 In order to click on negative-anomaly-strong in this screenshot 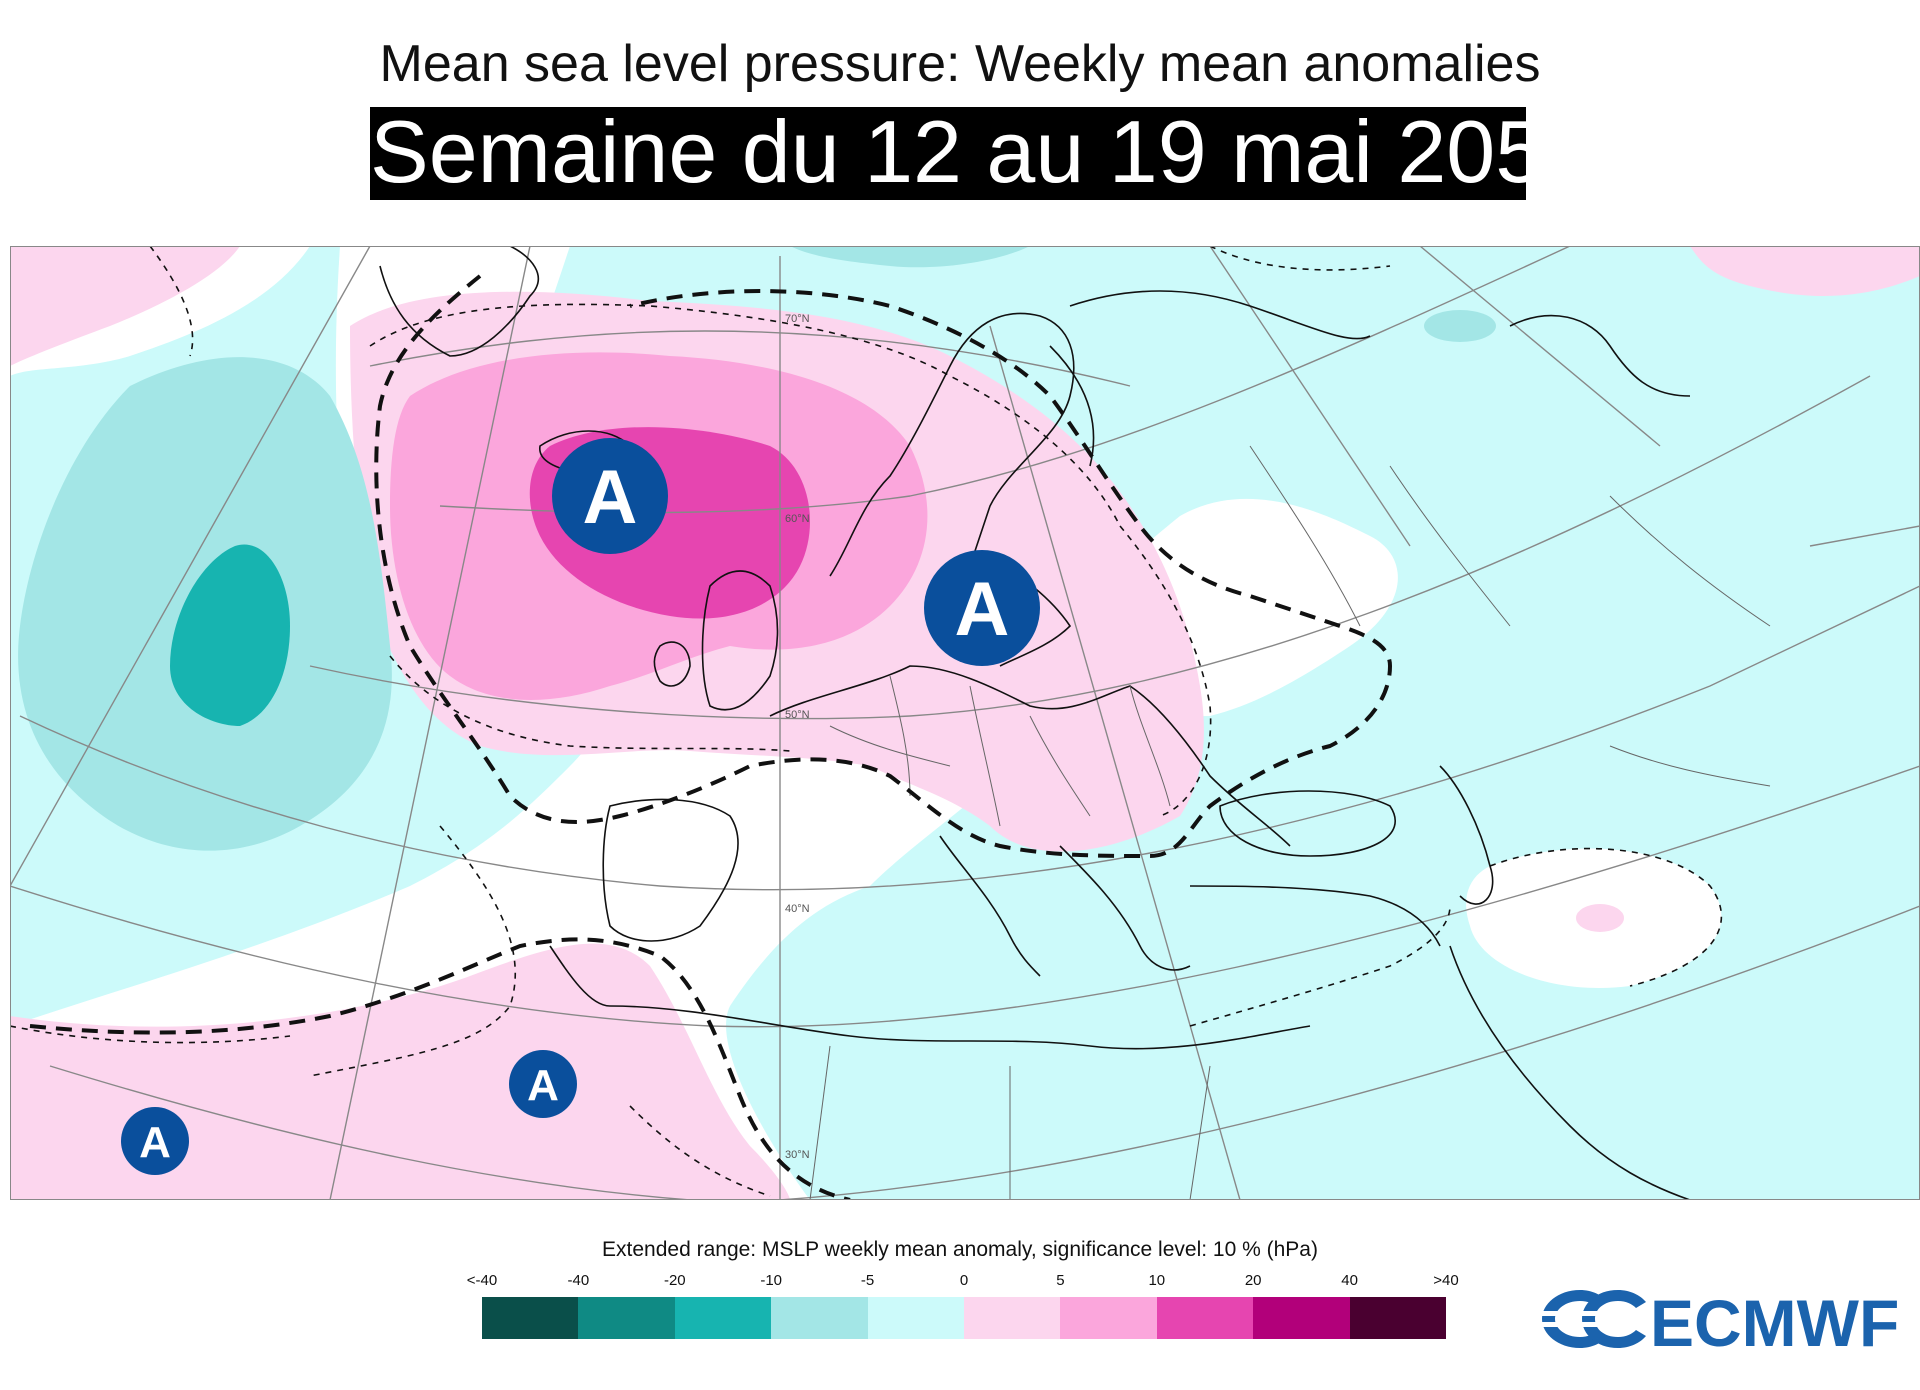, I will do `click(230, 635)`.